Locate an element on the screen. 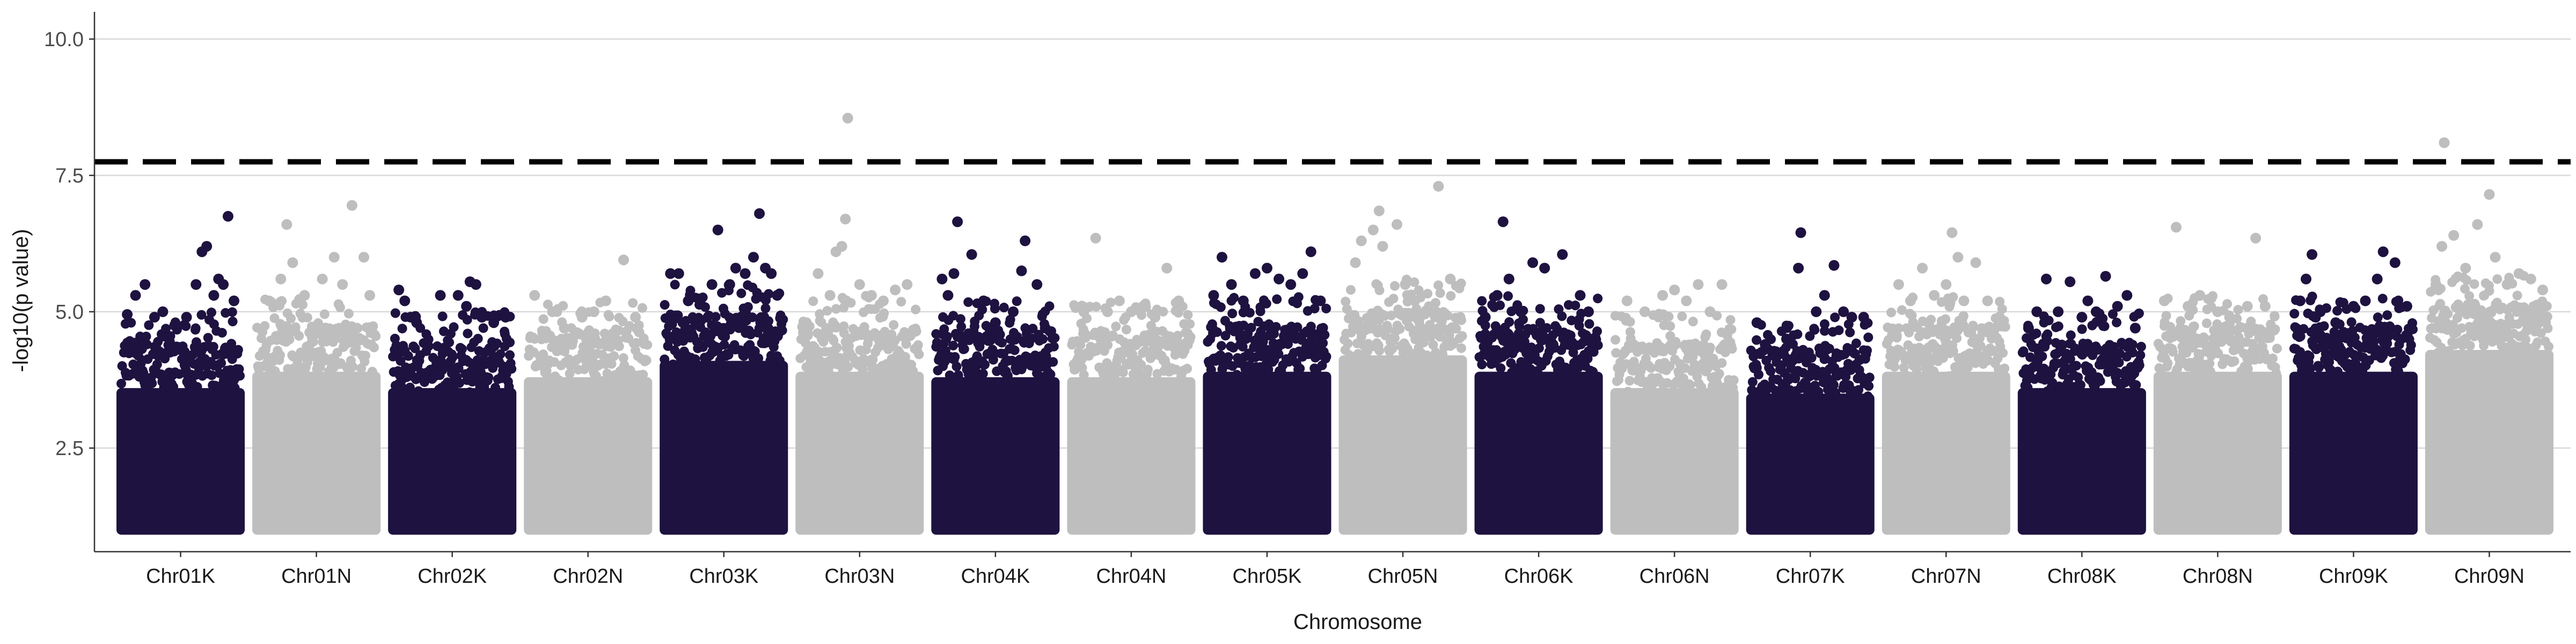 This screenshot has width=2576, height=644. x-tick-label: Chr03N is located at coordinates (859, 576).